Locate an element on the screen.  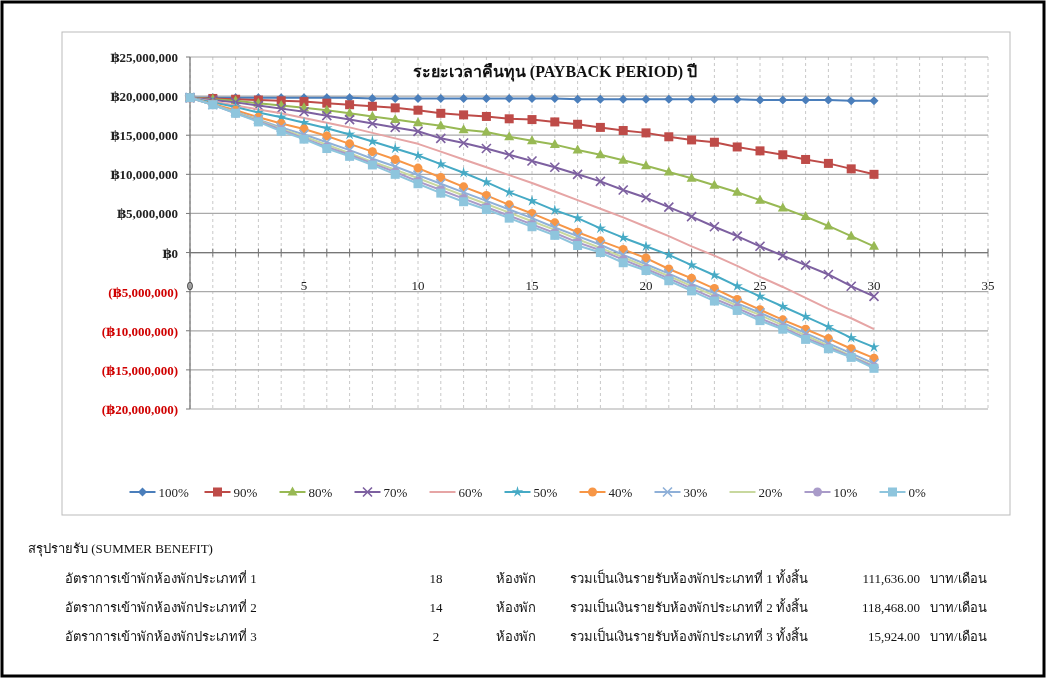
text: 14 is located at coordinates (436, 607).